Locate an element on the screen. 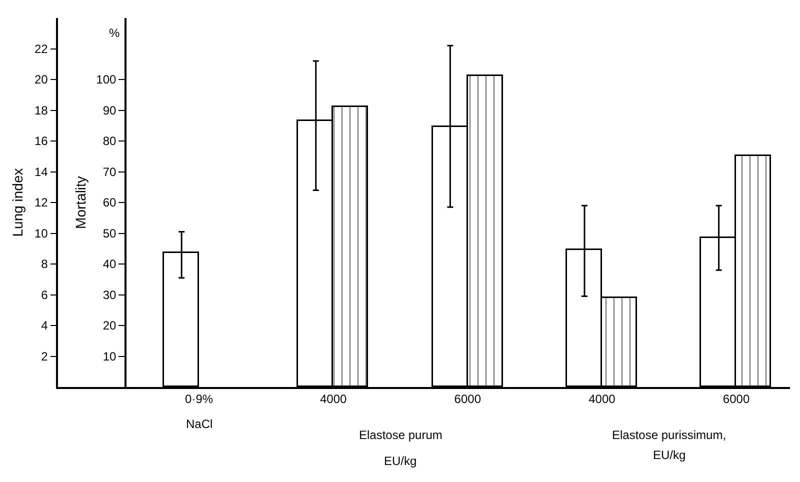 This screenshot has width=800, height=482. annotation: % is located at coordinates (114, 33).